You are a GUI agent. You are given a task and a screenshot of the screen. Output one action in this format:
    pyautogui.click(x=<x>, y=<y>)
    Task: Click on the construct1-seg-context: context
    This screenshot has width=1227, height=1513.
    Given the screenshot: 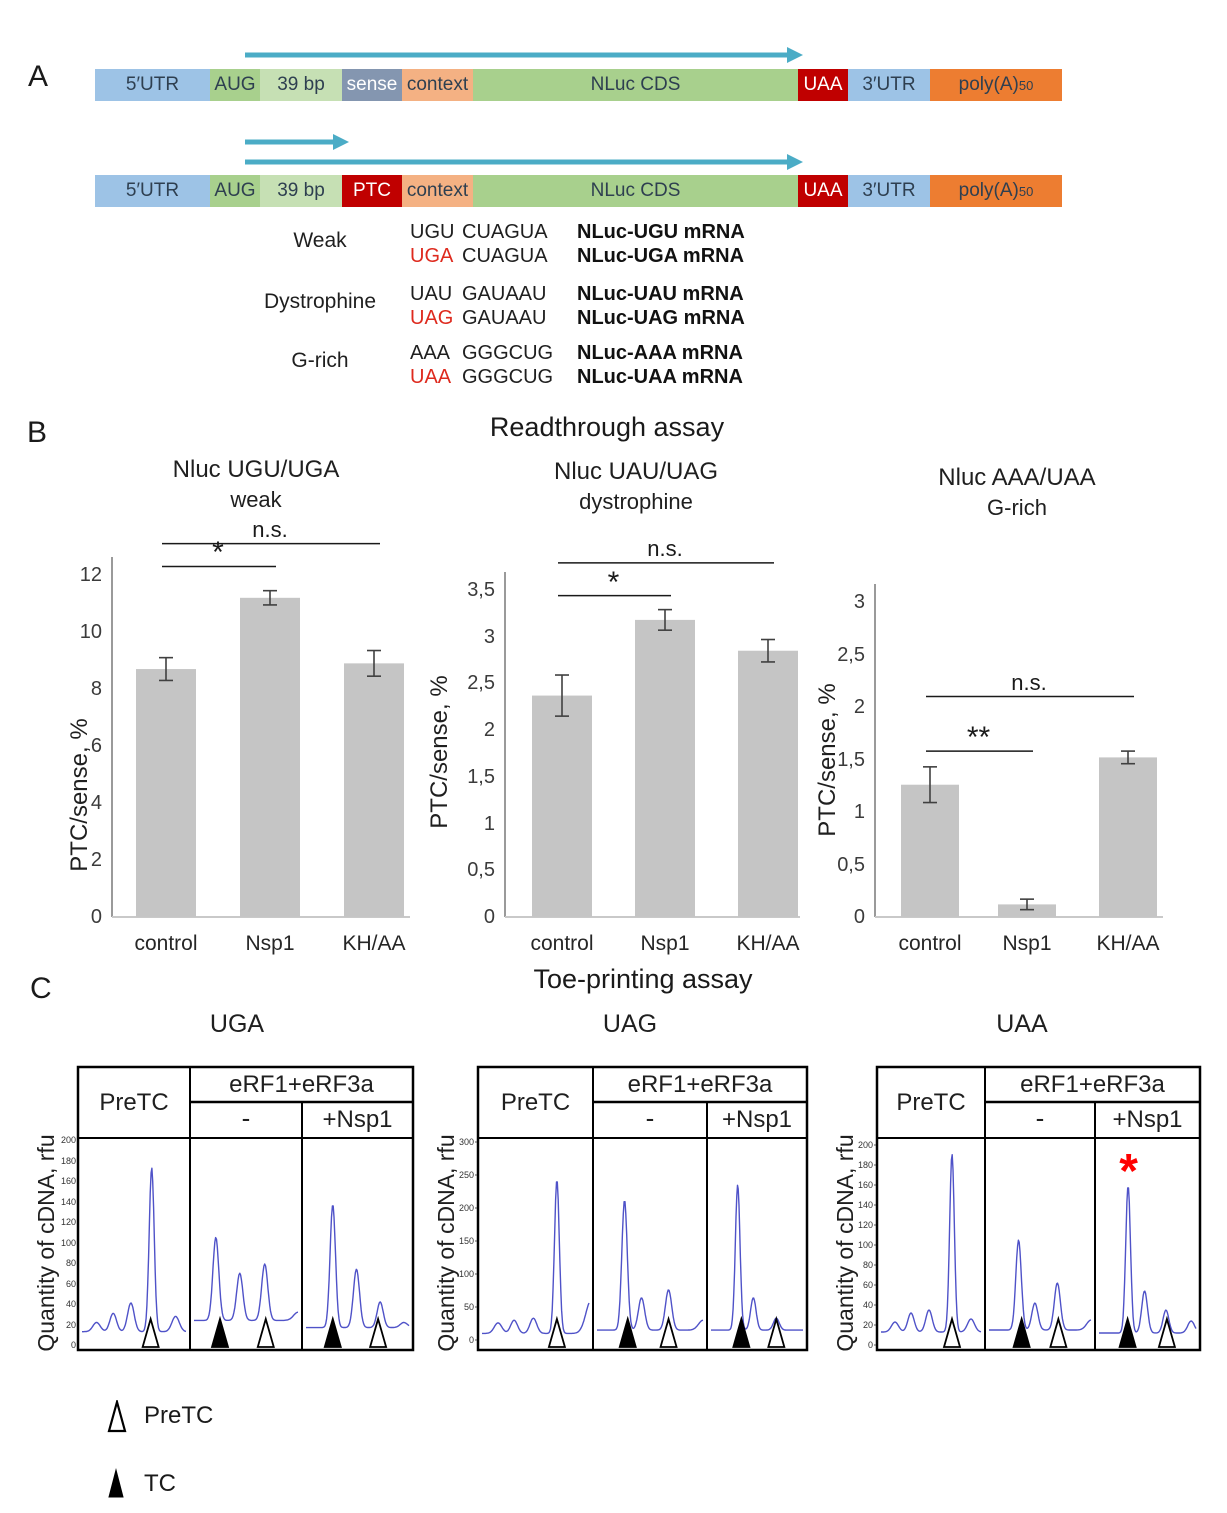 What is the action you would take?
    pyautogui.click(x=437, y=85)
    